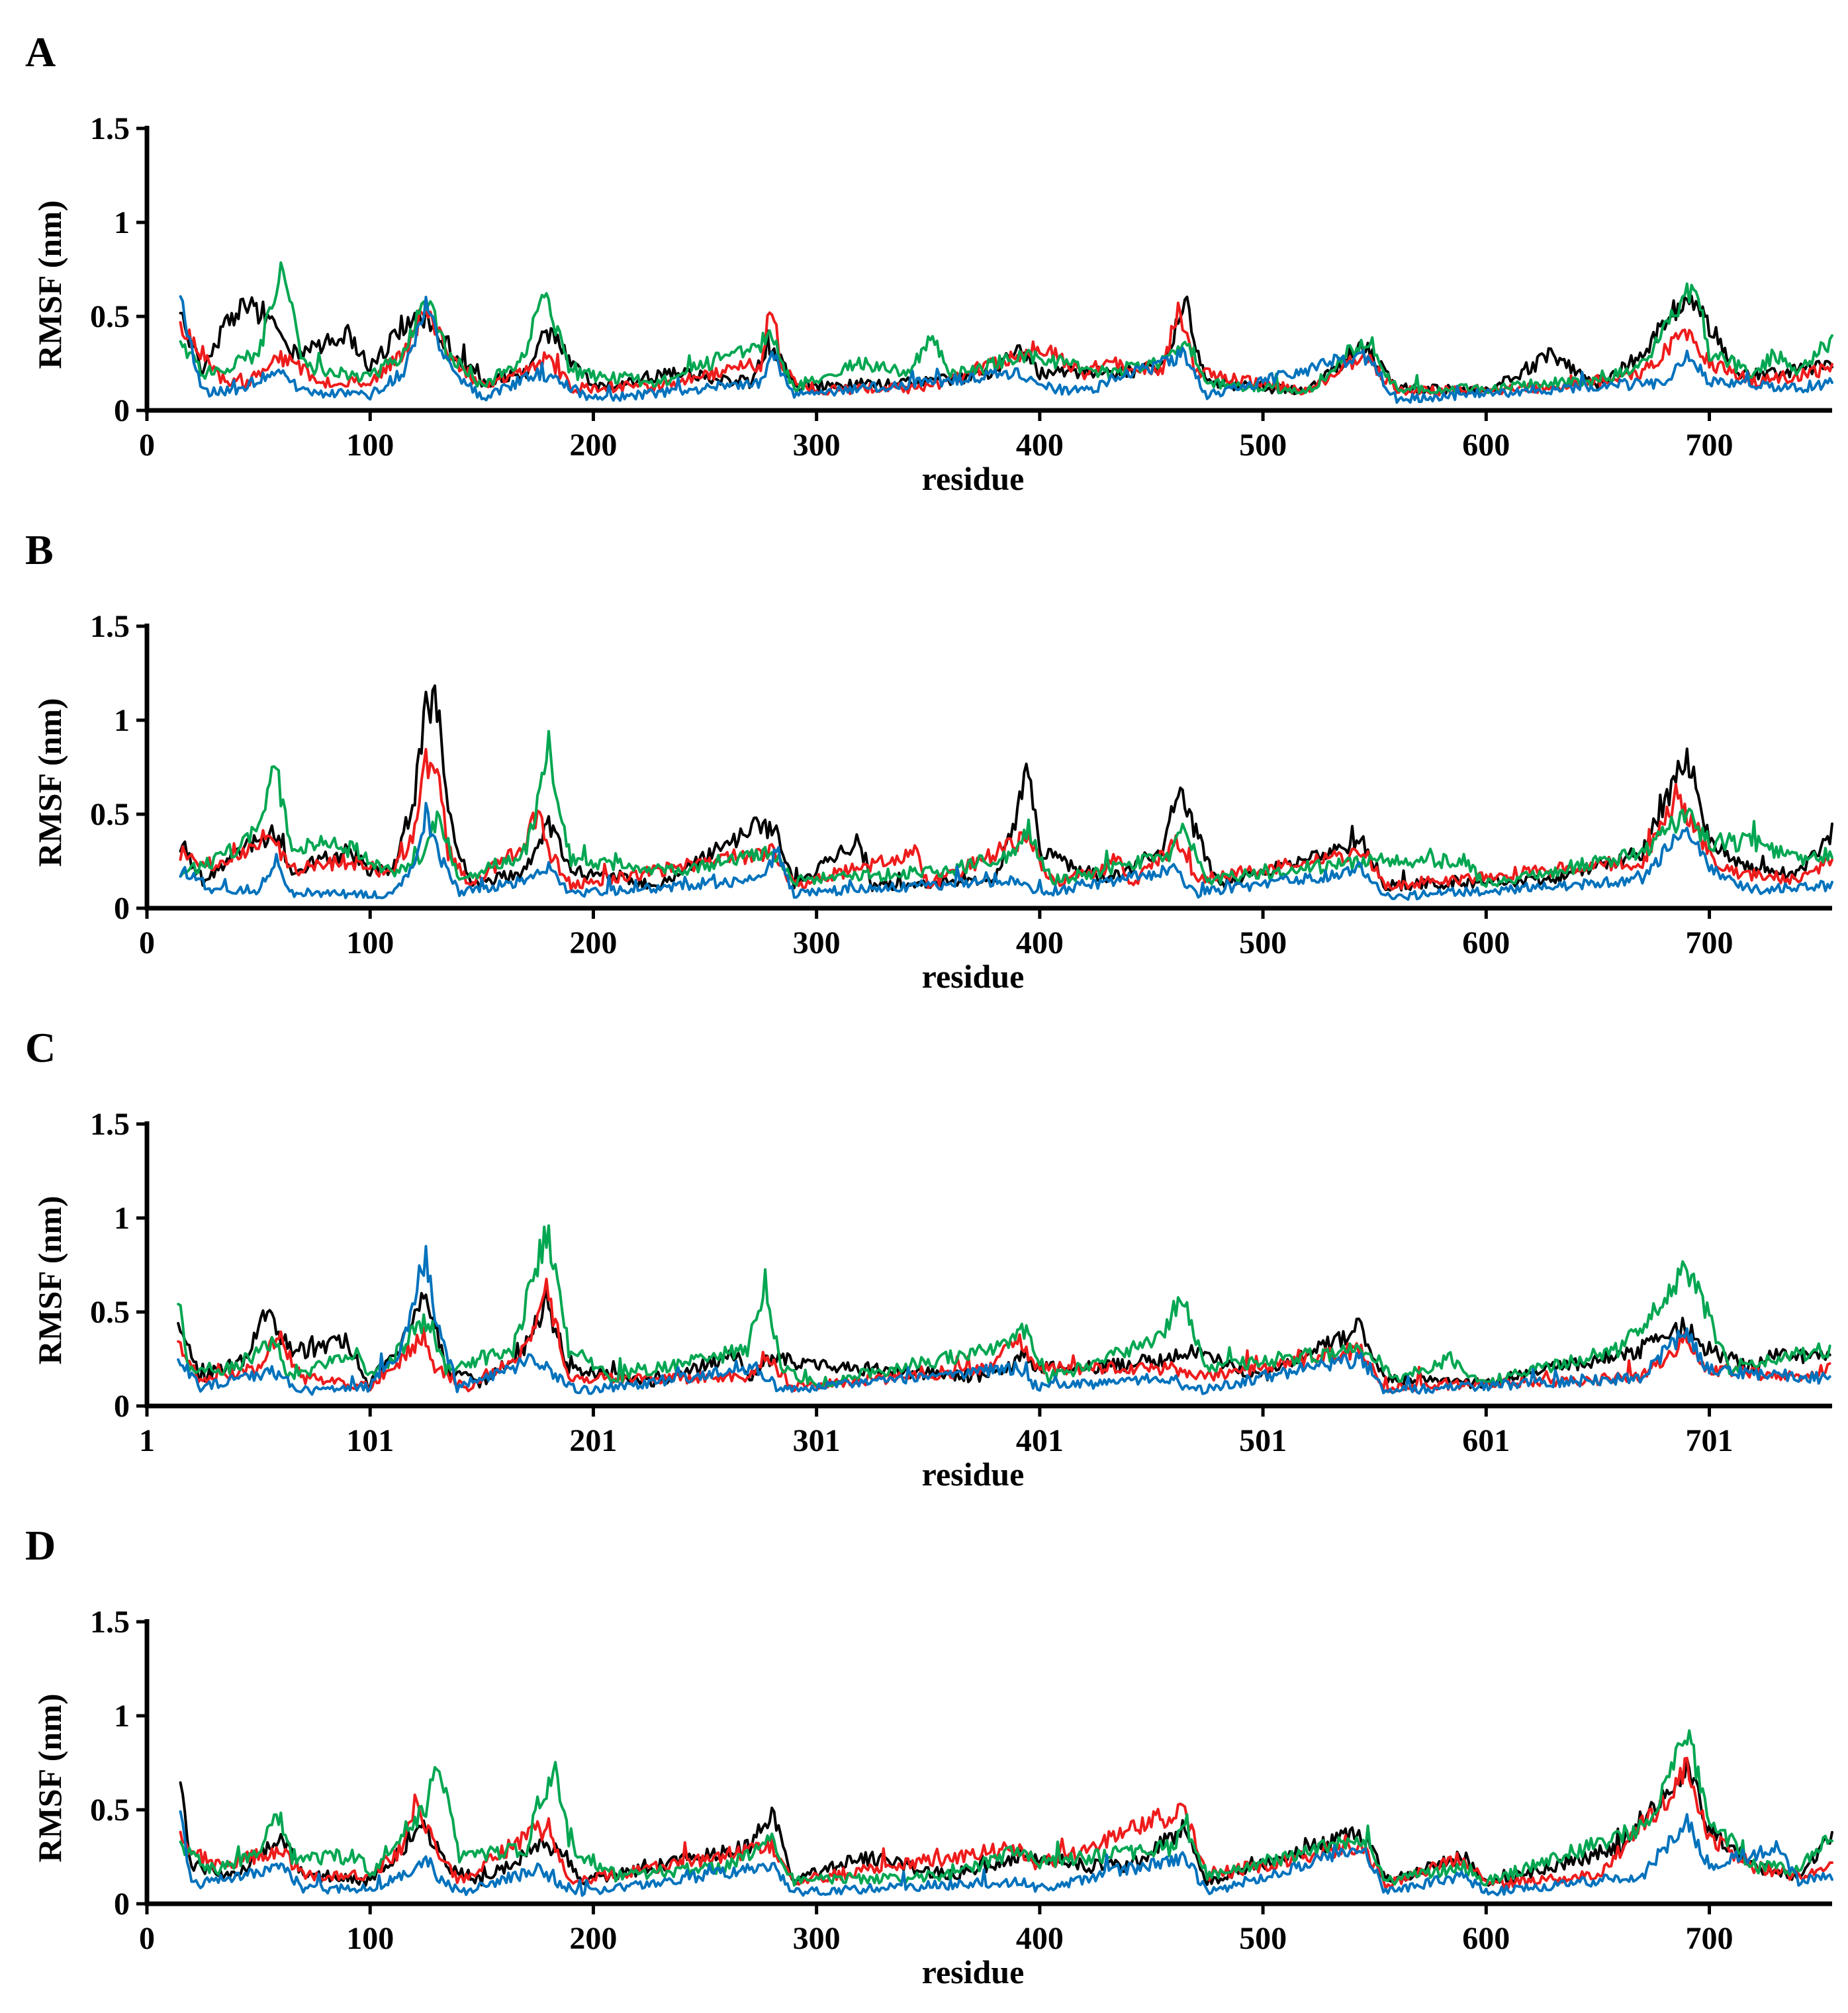 The width and height of the screenshot is (1848, 2013). I want to click on series-line-black, so click(1006, 1822).